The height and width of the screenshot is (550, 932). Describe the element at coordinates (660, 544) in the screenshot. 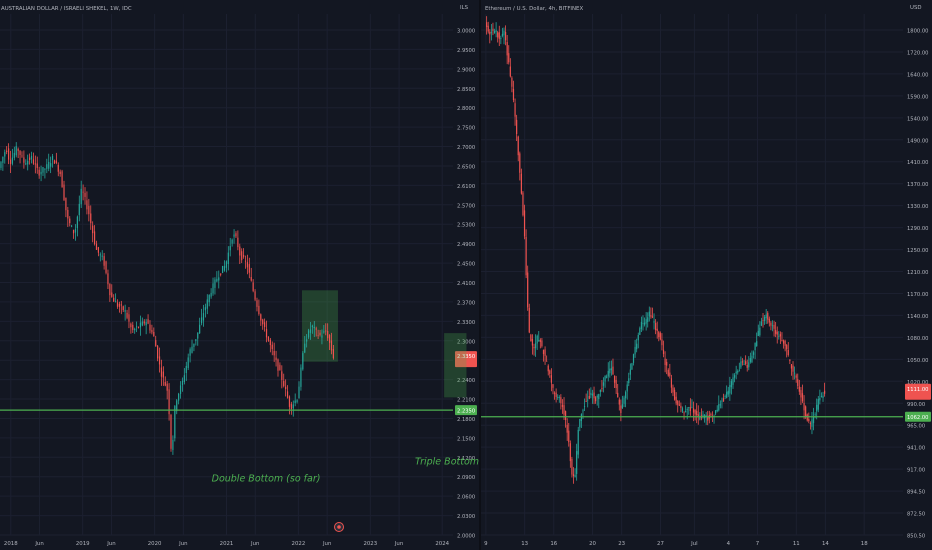

I see `x-tick-label: 27` at that location.